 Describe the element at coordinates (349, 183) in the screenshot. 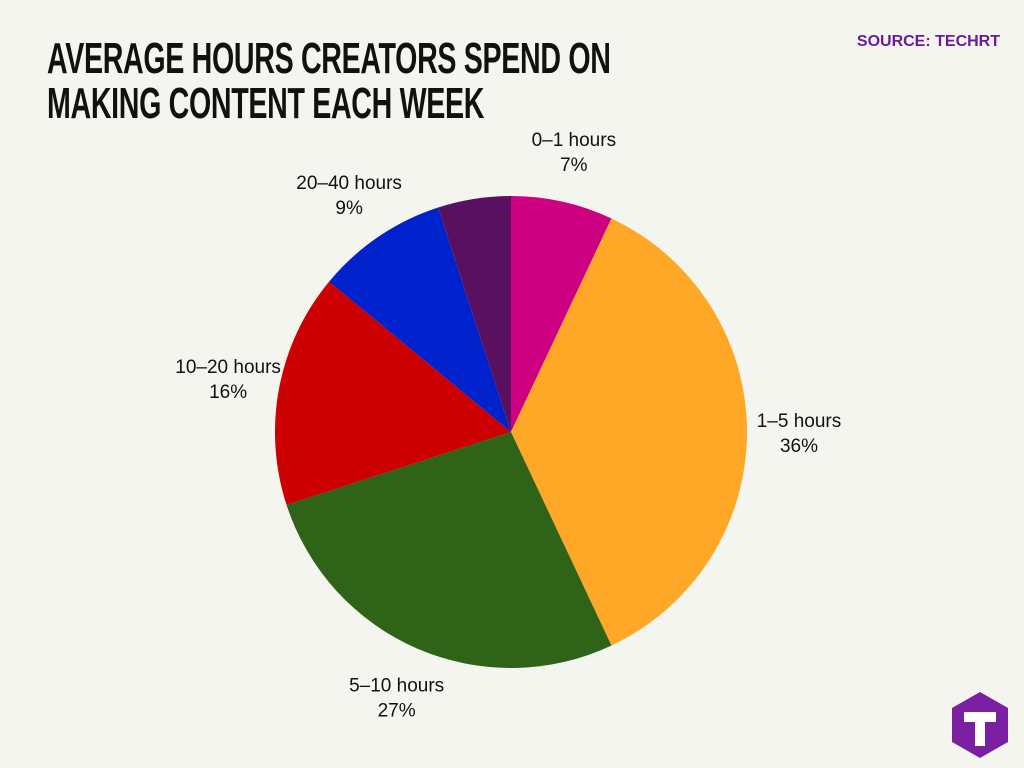

I see `slice-label: 20–40 hours` at that location.